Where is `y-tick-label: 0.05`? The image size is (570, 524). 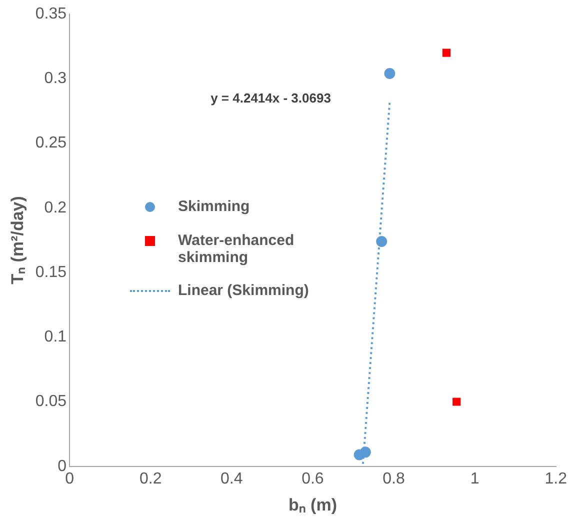
y-tick-label: 0.05 is located at coordinates (51, 401).